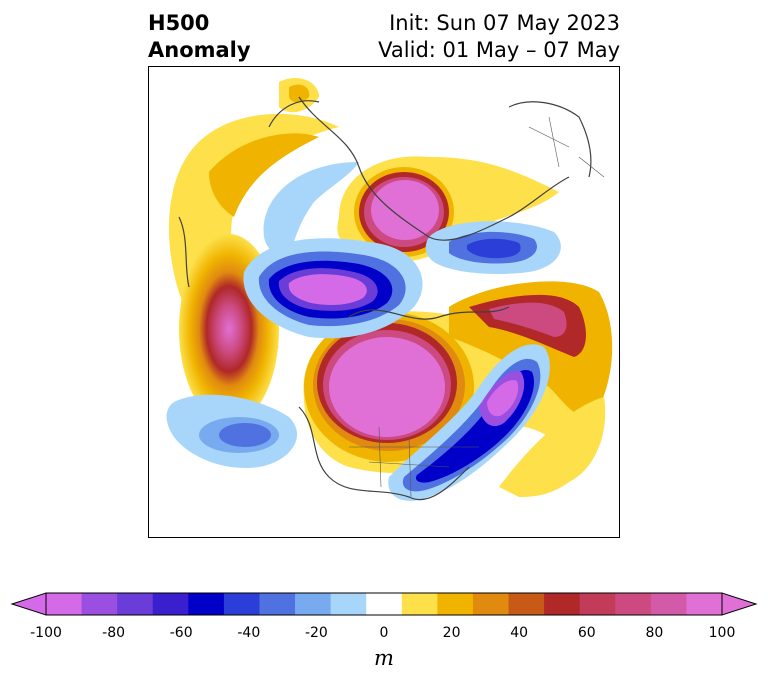 The width and height of the screenshot is (768, 684). Describe the element at coordinates (499, 50) in the screenshot. I see `valid-period-label: Valid: 01 May – 07 May` at that location.